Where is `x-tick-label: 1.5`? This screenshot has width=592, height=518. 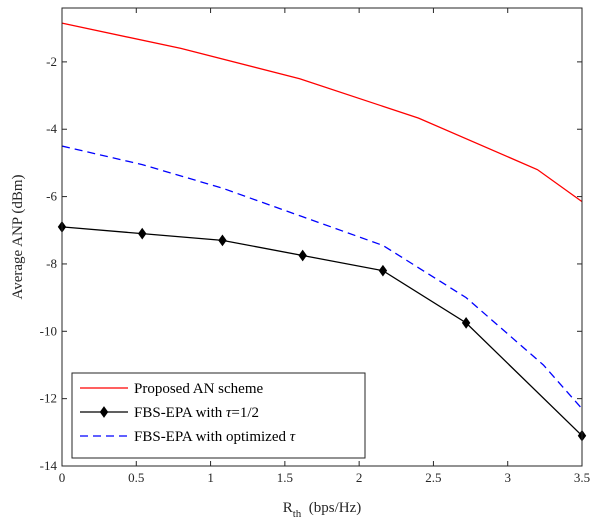
x-tick-label: 1.5 is located at coordinates (285, 477).